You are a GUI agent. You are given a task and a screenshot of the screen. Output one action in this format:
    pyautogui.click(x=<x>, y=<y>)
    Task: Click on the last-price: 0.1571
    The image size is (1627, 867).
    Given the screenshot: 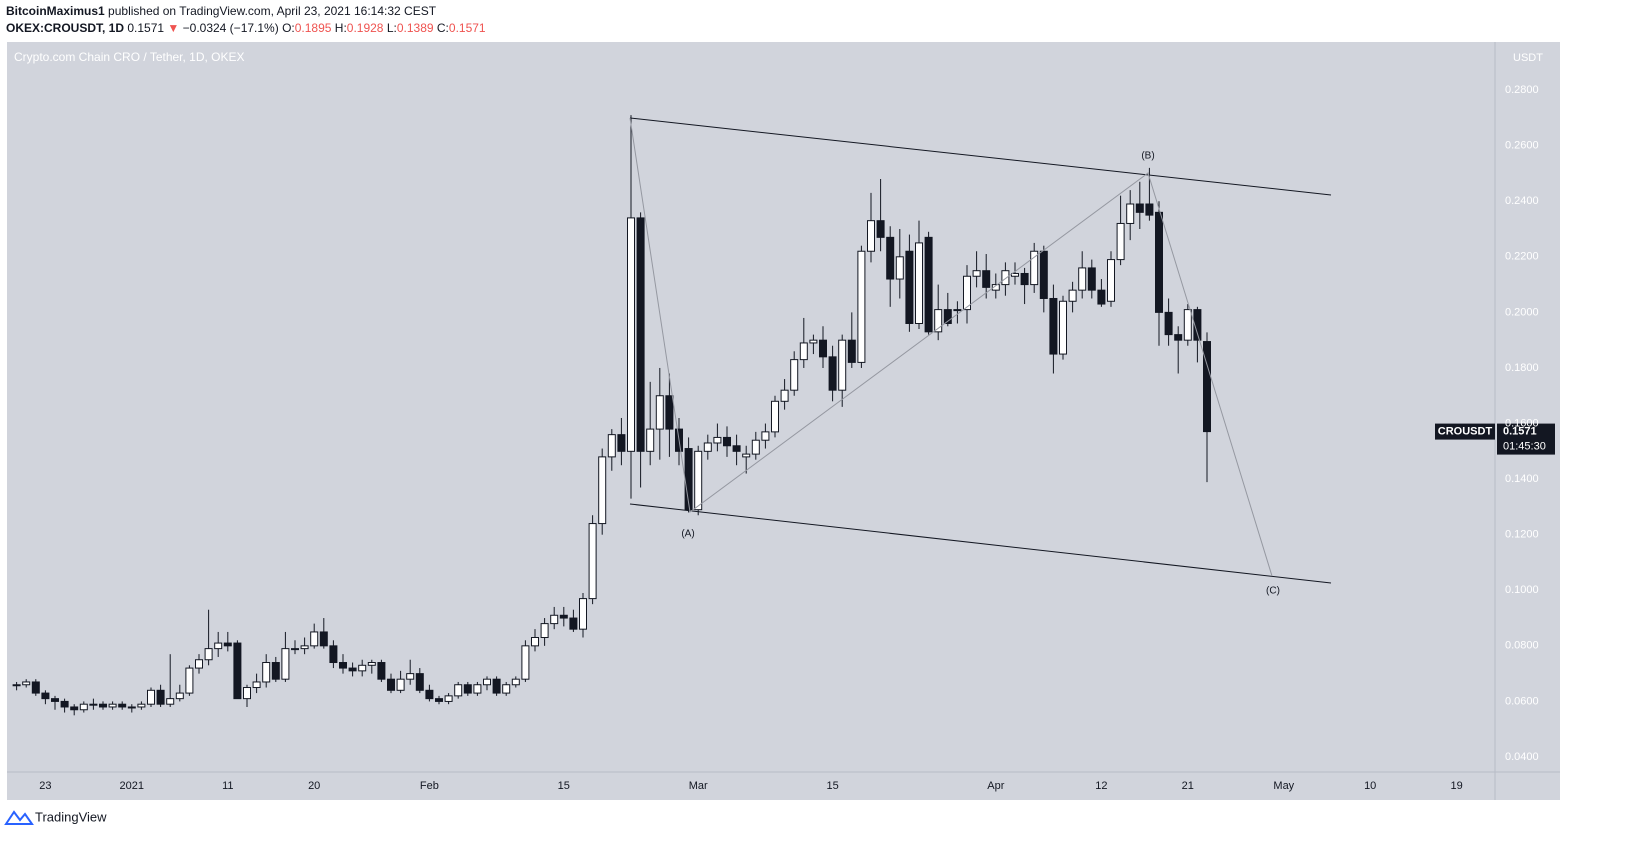 What is the action you would take?
    pyautogui.click(x=145, y=28)
    